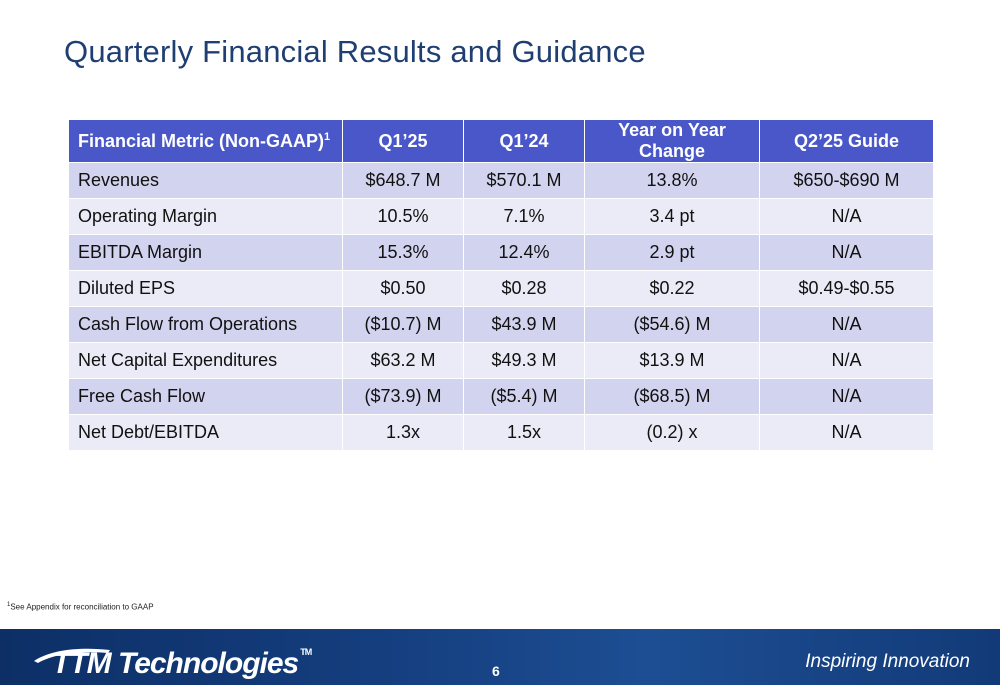 The width and height of the screenshot is (1000, 685). Describe the element at coordinates (887, 661) in the screenshot. I see `tagline: Inspiring Innovation` at that location.